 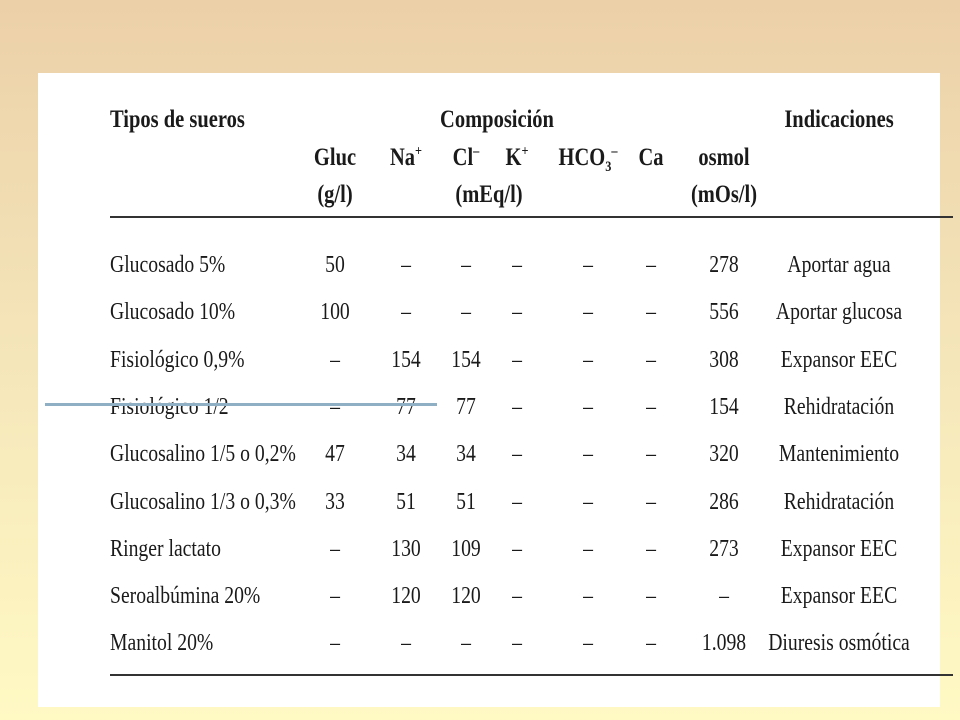 What do you see at coordinates (162, 643) in the screenshot?
I see `cell-name: Manitol 20%` at bounding box center [162, 643].